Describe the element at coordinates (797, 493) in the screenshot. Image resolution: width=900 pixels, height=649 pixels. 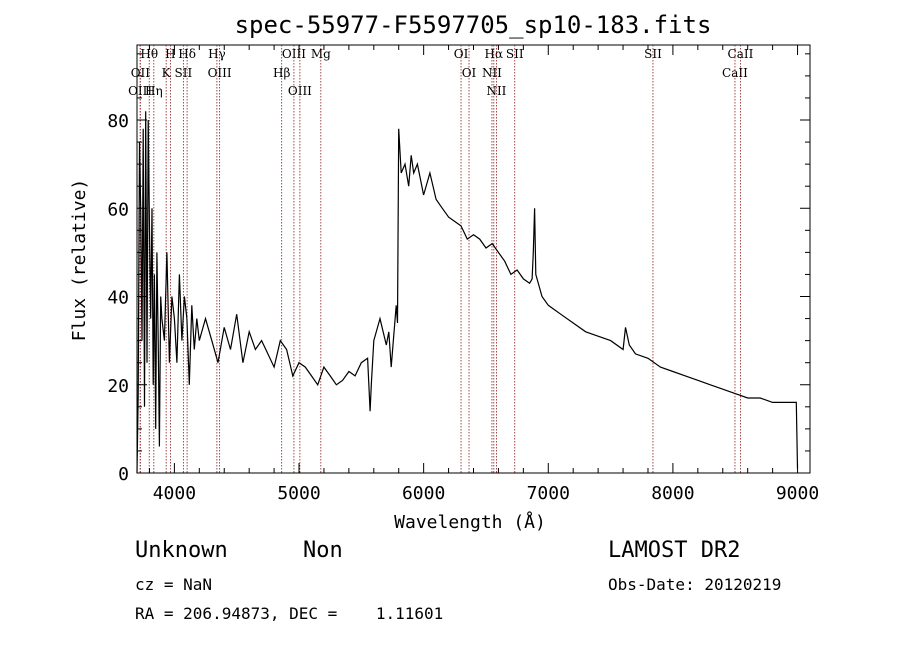
I see `x-tick-label: 9000` at that location.